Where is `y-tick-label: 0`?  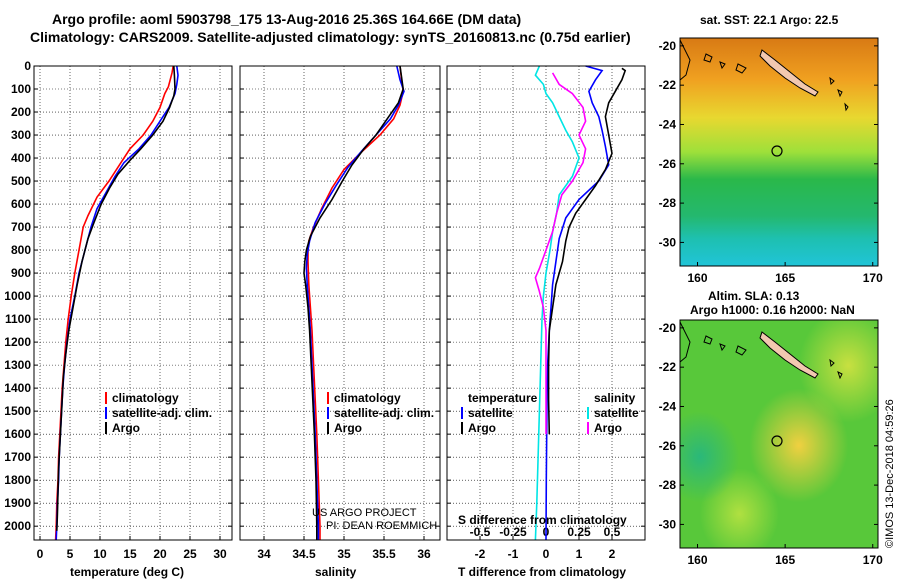 y-tick-label: 0 is located at coordinates (27, 66).